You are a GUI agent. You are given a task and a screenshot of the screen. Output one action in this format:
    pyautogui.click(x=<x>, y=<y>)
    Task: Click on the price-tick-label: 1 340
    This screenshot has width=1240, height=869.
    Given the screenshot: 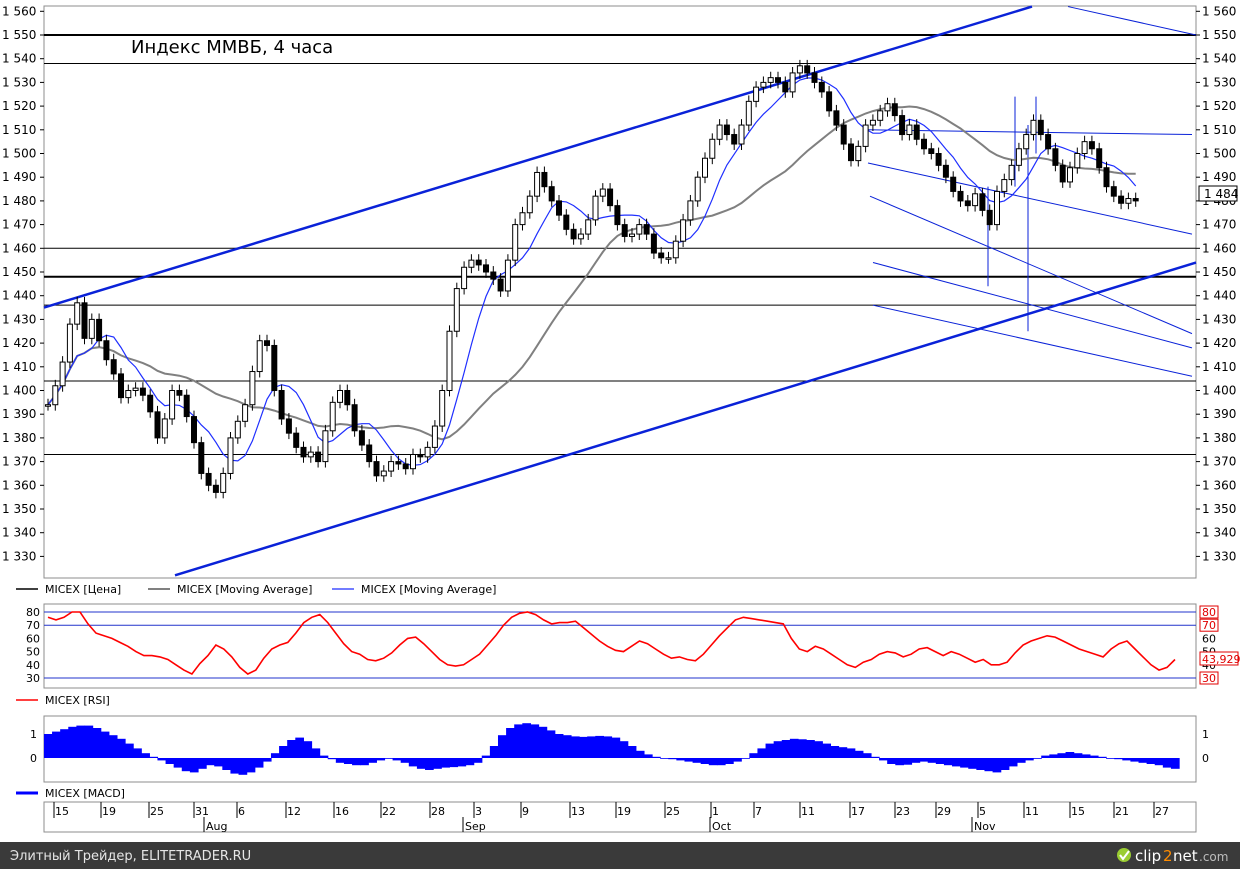 What is the action you would take?
    pyautogui.click(x=1219, y=533)
    